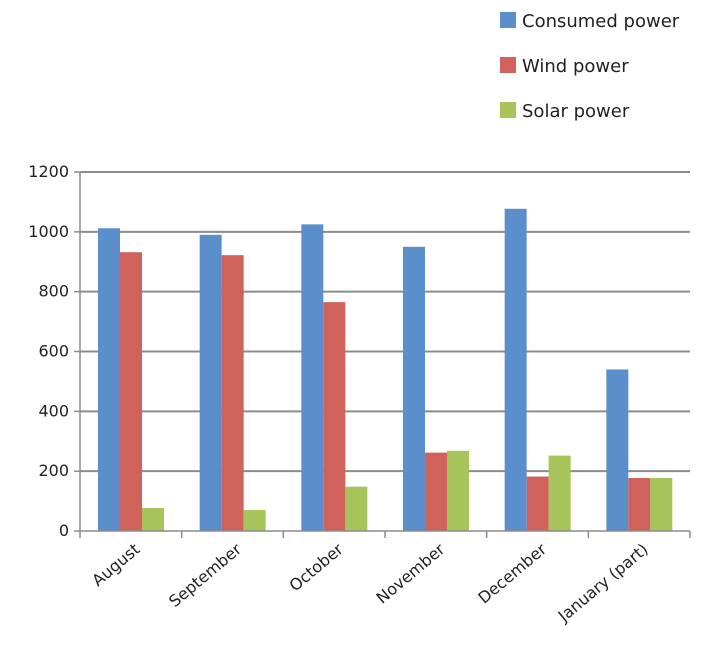 Image resolution: width=704 pixels, height=656 pixels. I want to click on legend-label: Wind power, so click(575, 66).